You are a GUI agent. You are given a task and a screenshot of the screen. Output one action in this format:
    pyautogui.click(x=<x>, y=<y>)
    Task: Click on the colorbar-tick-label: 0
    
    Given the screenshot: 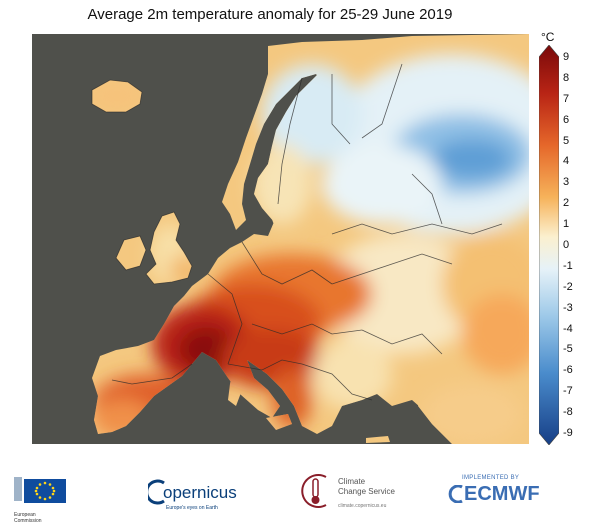 What is the action you would take?
    pyautogui.click(x=566, y=245)
    